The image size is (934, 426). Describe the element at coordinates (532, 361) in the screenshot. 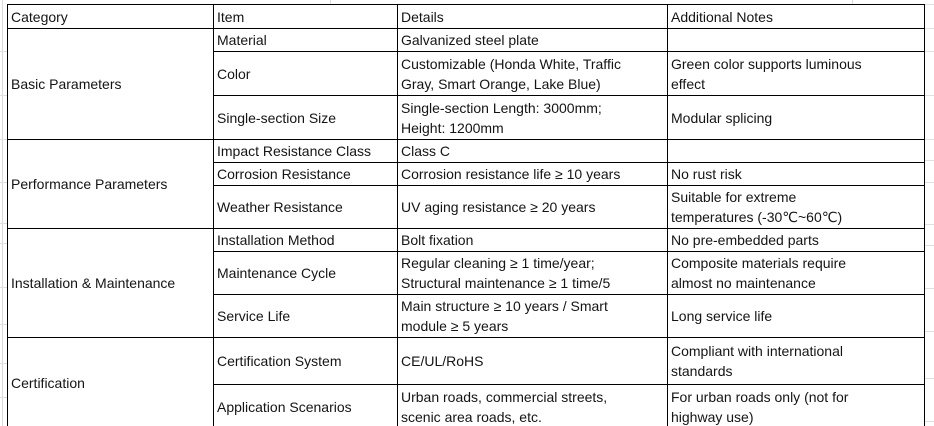

I see `details-cell: CE/UL/RoHS` at that location.